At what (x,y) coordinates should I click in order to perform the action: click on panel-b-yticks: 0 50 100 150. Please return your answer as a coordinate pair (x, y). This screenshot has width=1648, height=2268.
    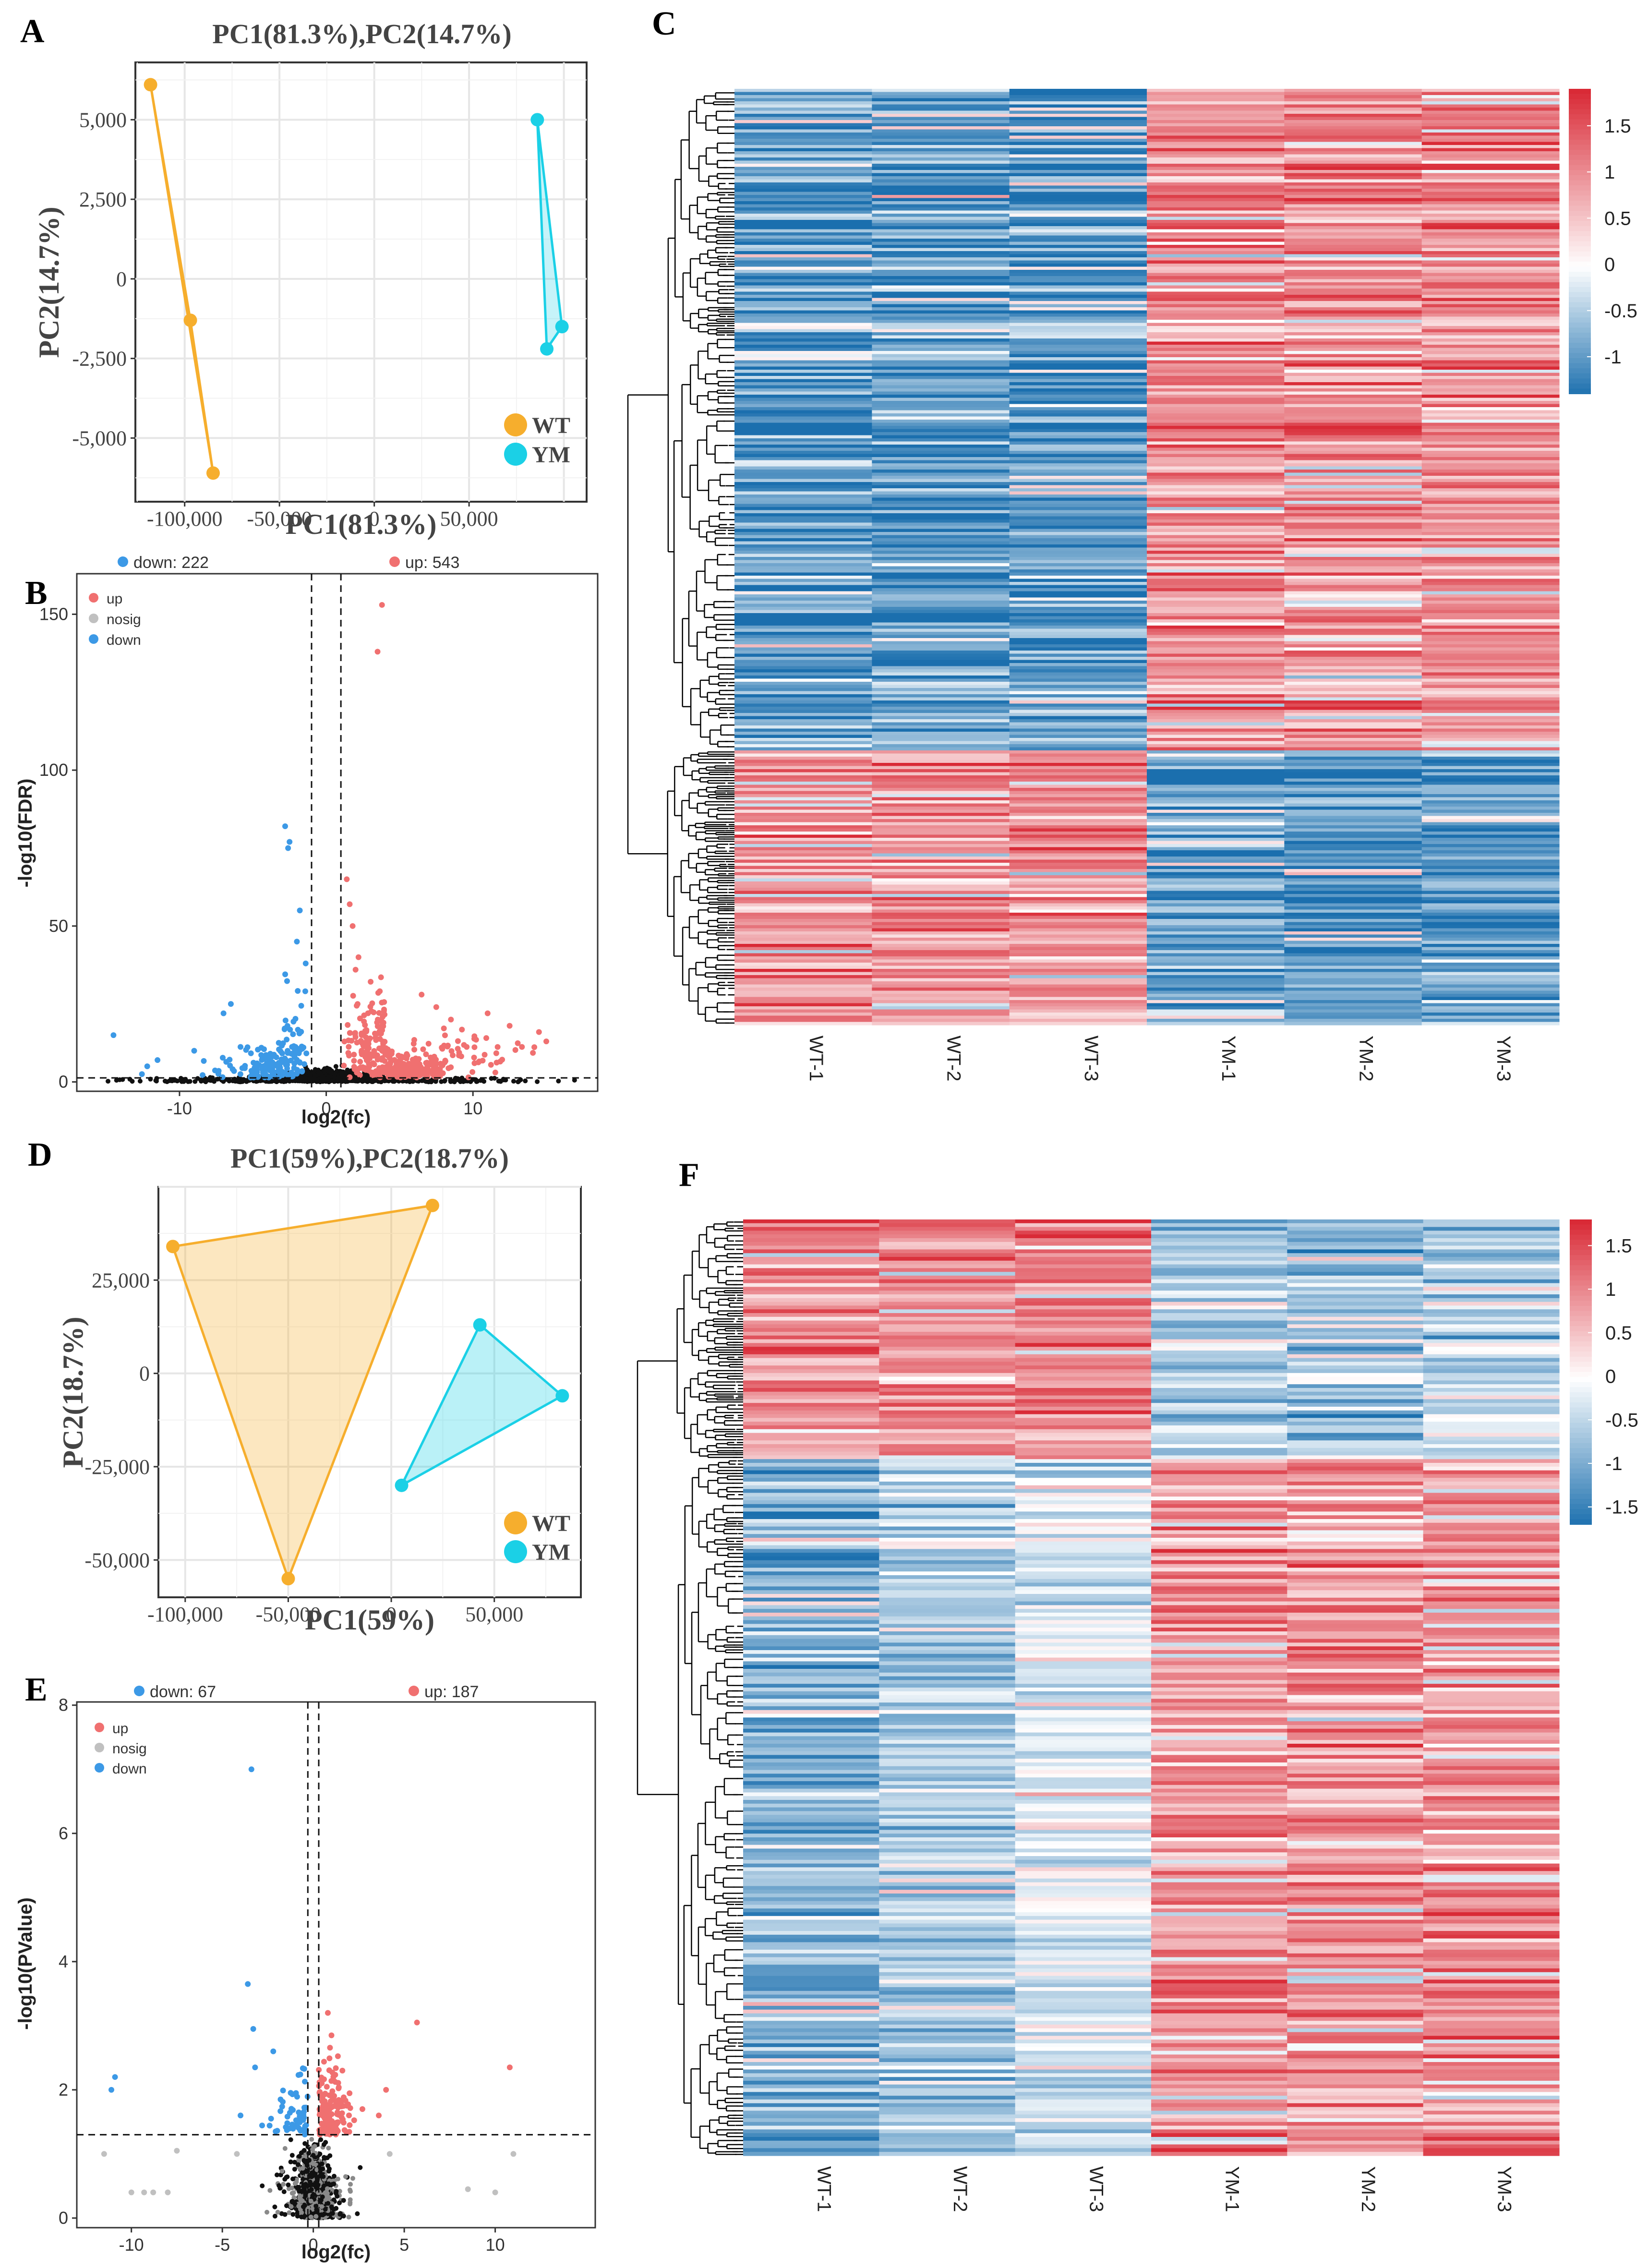
    Looking at the image, I should click on (53, 847).